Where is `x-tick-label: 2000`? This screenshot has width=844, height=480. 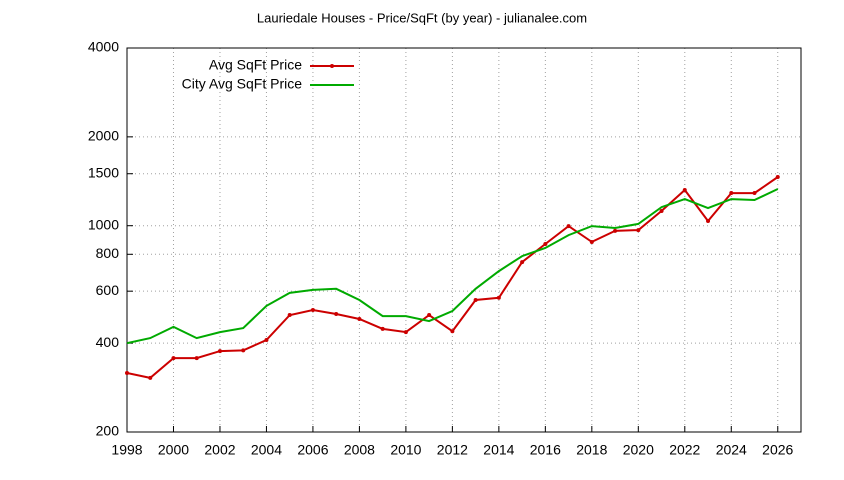 x-tick-label: 2000 is located at coordinates (173, 450).